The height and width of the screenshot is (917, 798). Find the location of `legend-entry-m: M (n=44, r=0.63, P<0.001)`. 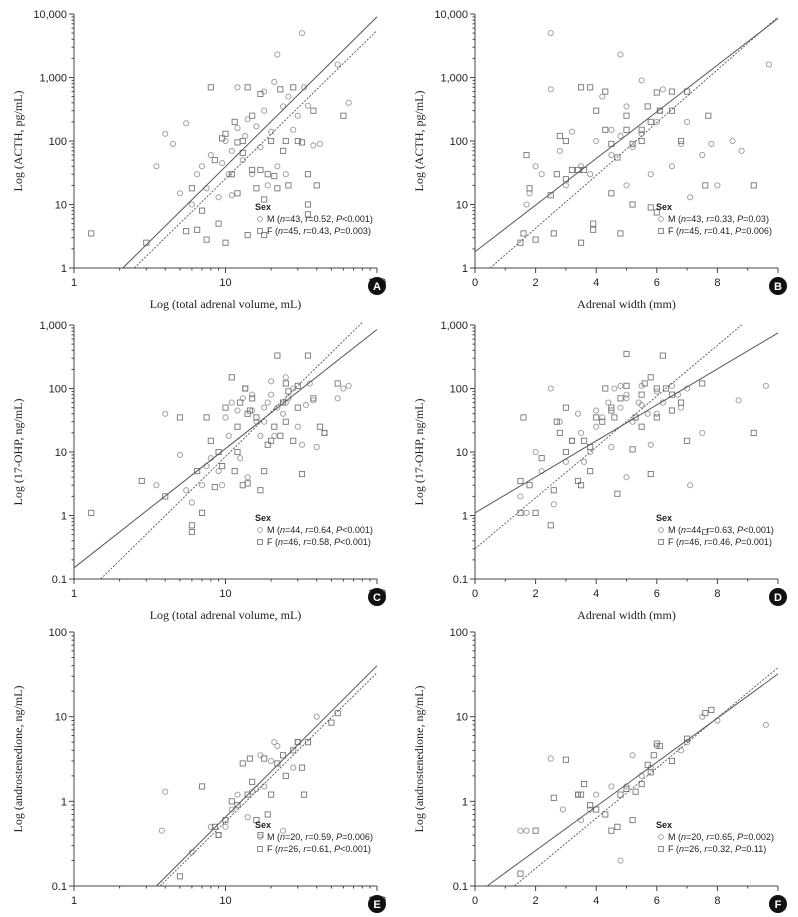

legend-entry-m: M (n=44, r=0.63, P<0.001) is located at coordinates (721, 530).